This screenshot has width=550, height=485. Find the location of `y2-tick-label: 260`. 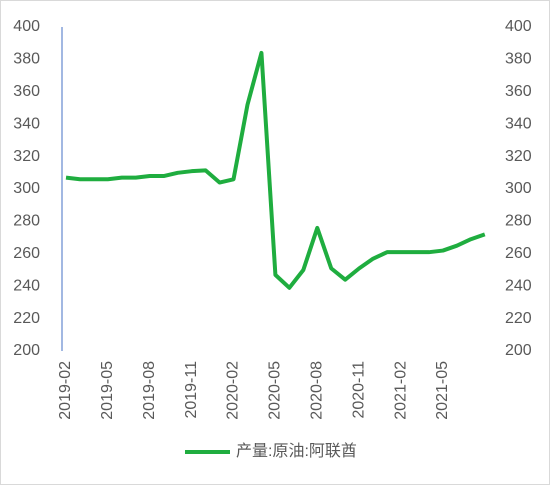

y2-tick-label: 260 is located at coordinates (518, 253).